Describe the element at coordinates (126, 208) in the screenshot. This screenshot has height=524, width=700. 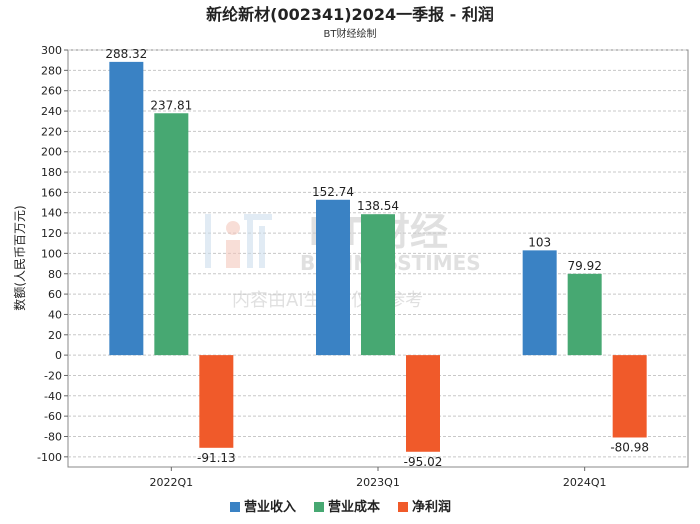
I see `bar-营业收入-2022Q1` at that location.